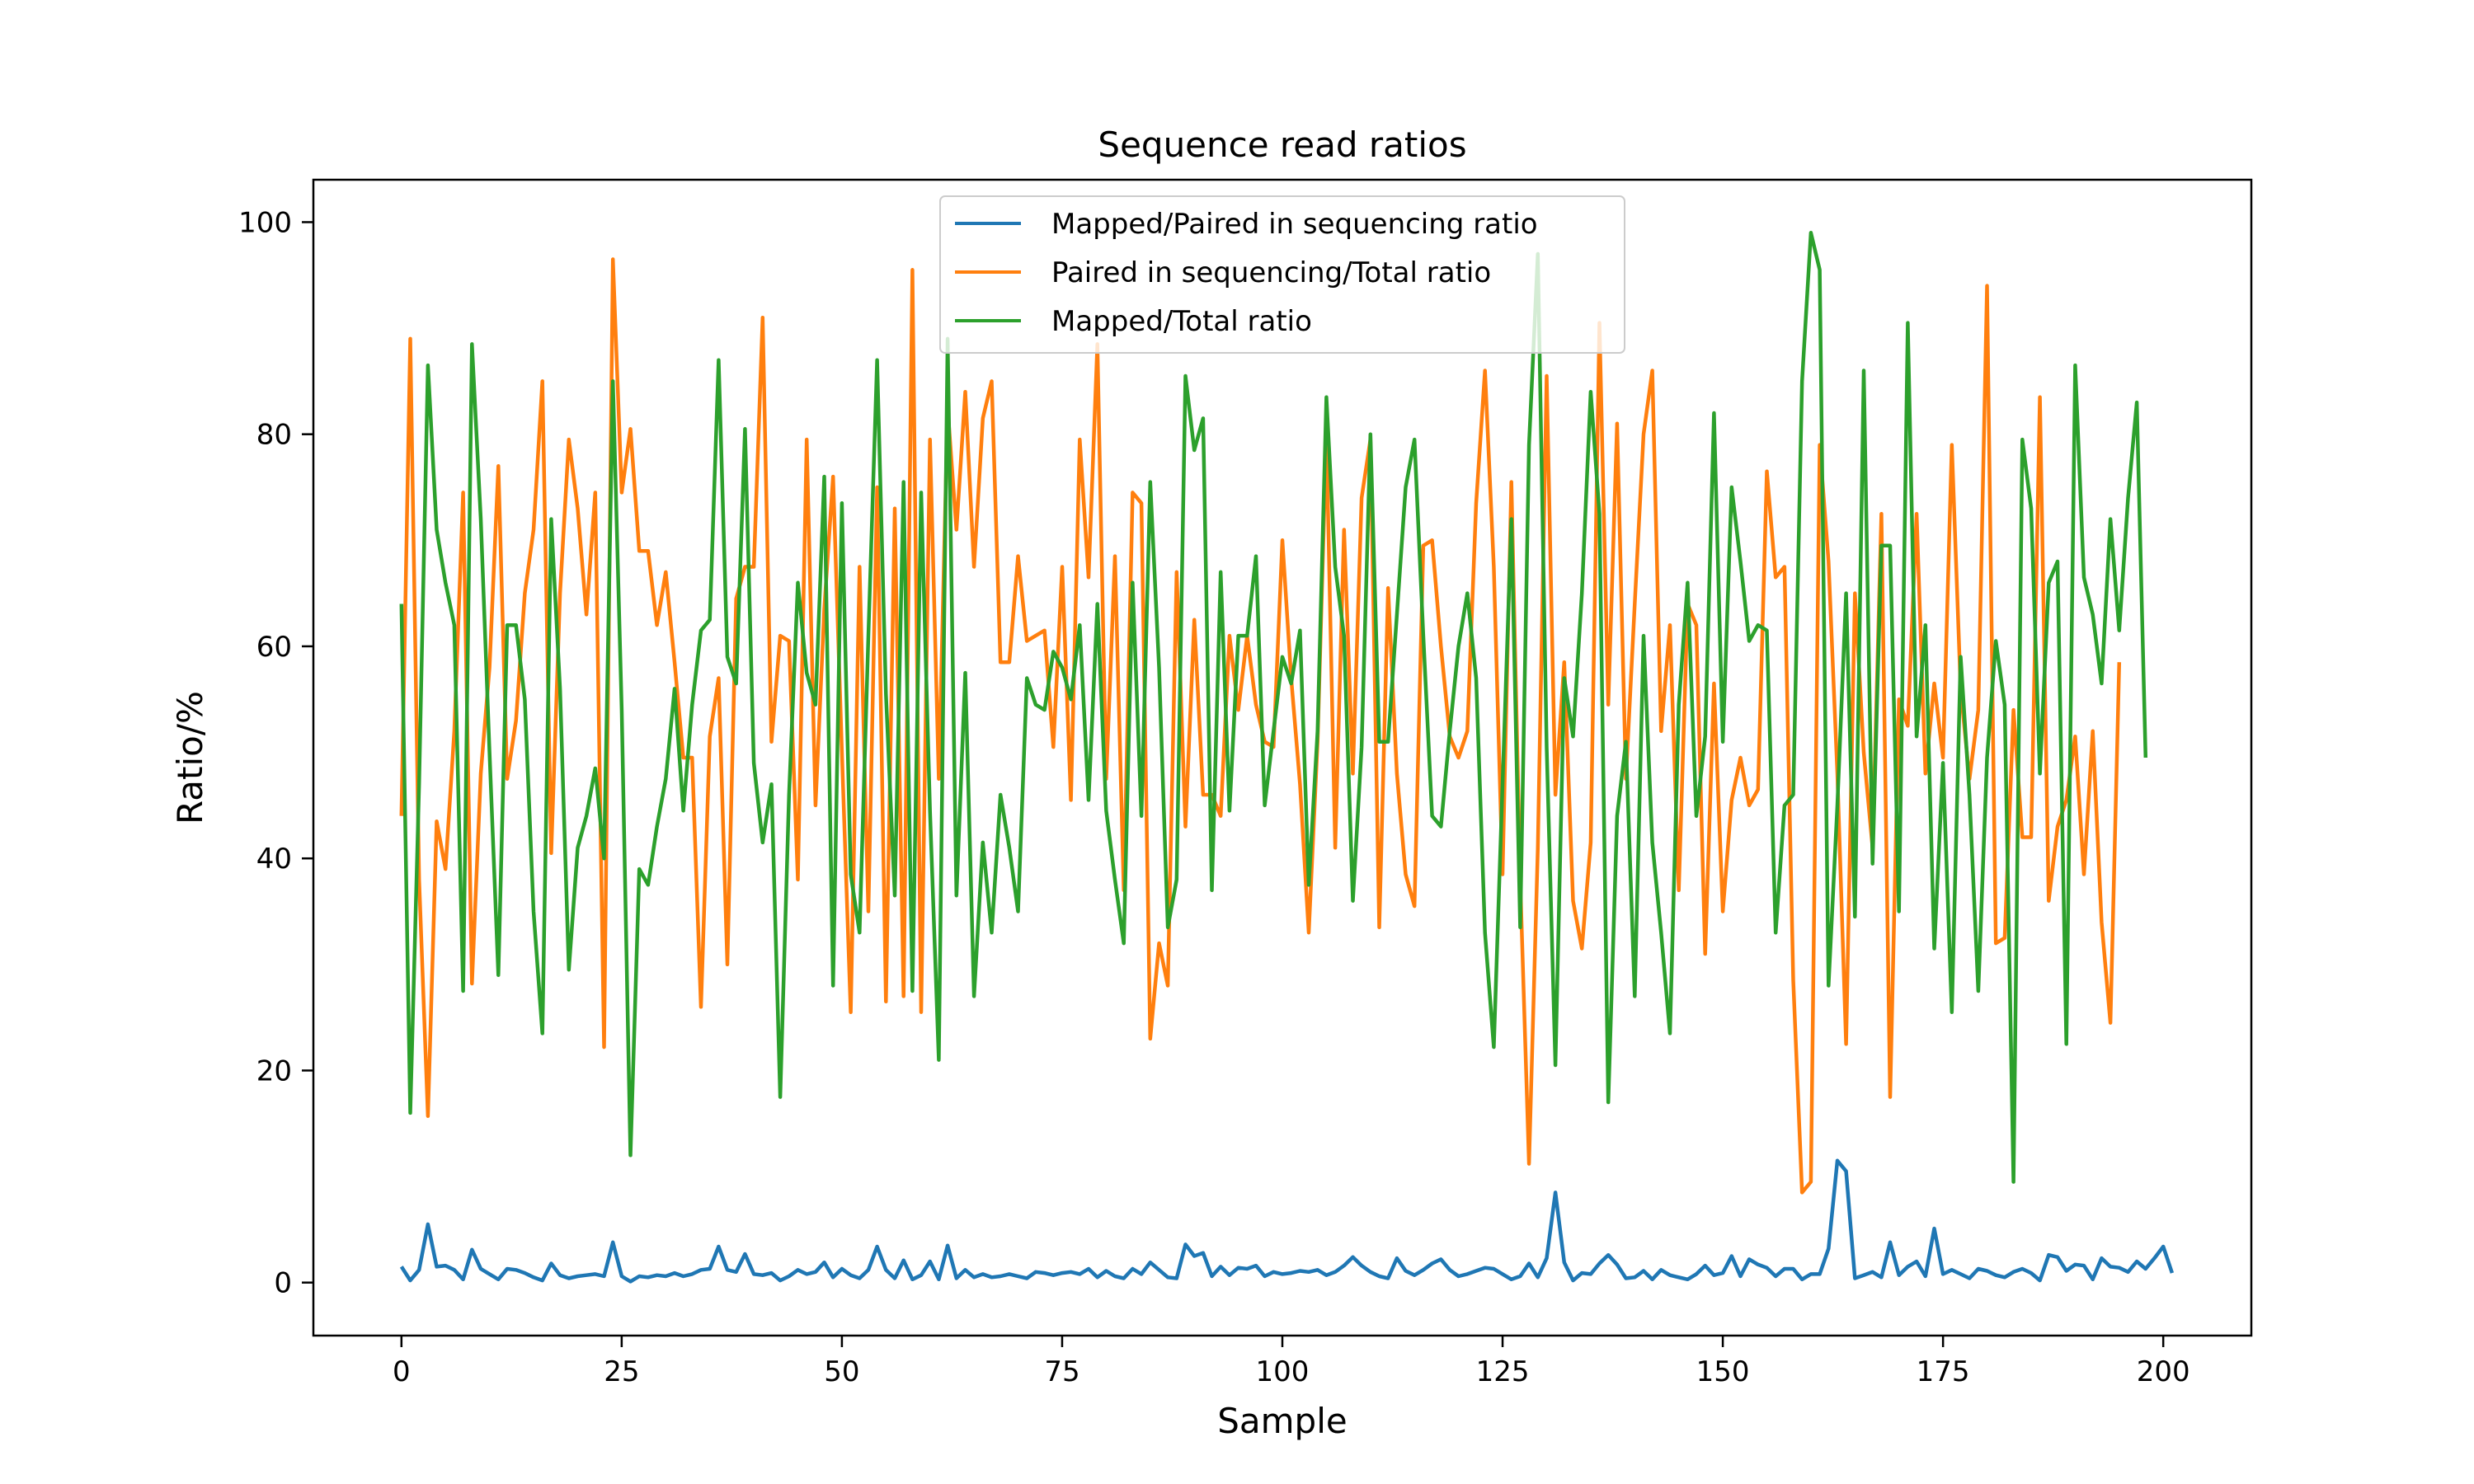 This screenshot has height=1484, width=2474. Describe the element at coordinates (402, 1371) in the screenshot. I see `x-tick-label: 0` at that location.